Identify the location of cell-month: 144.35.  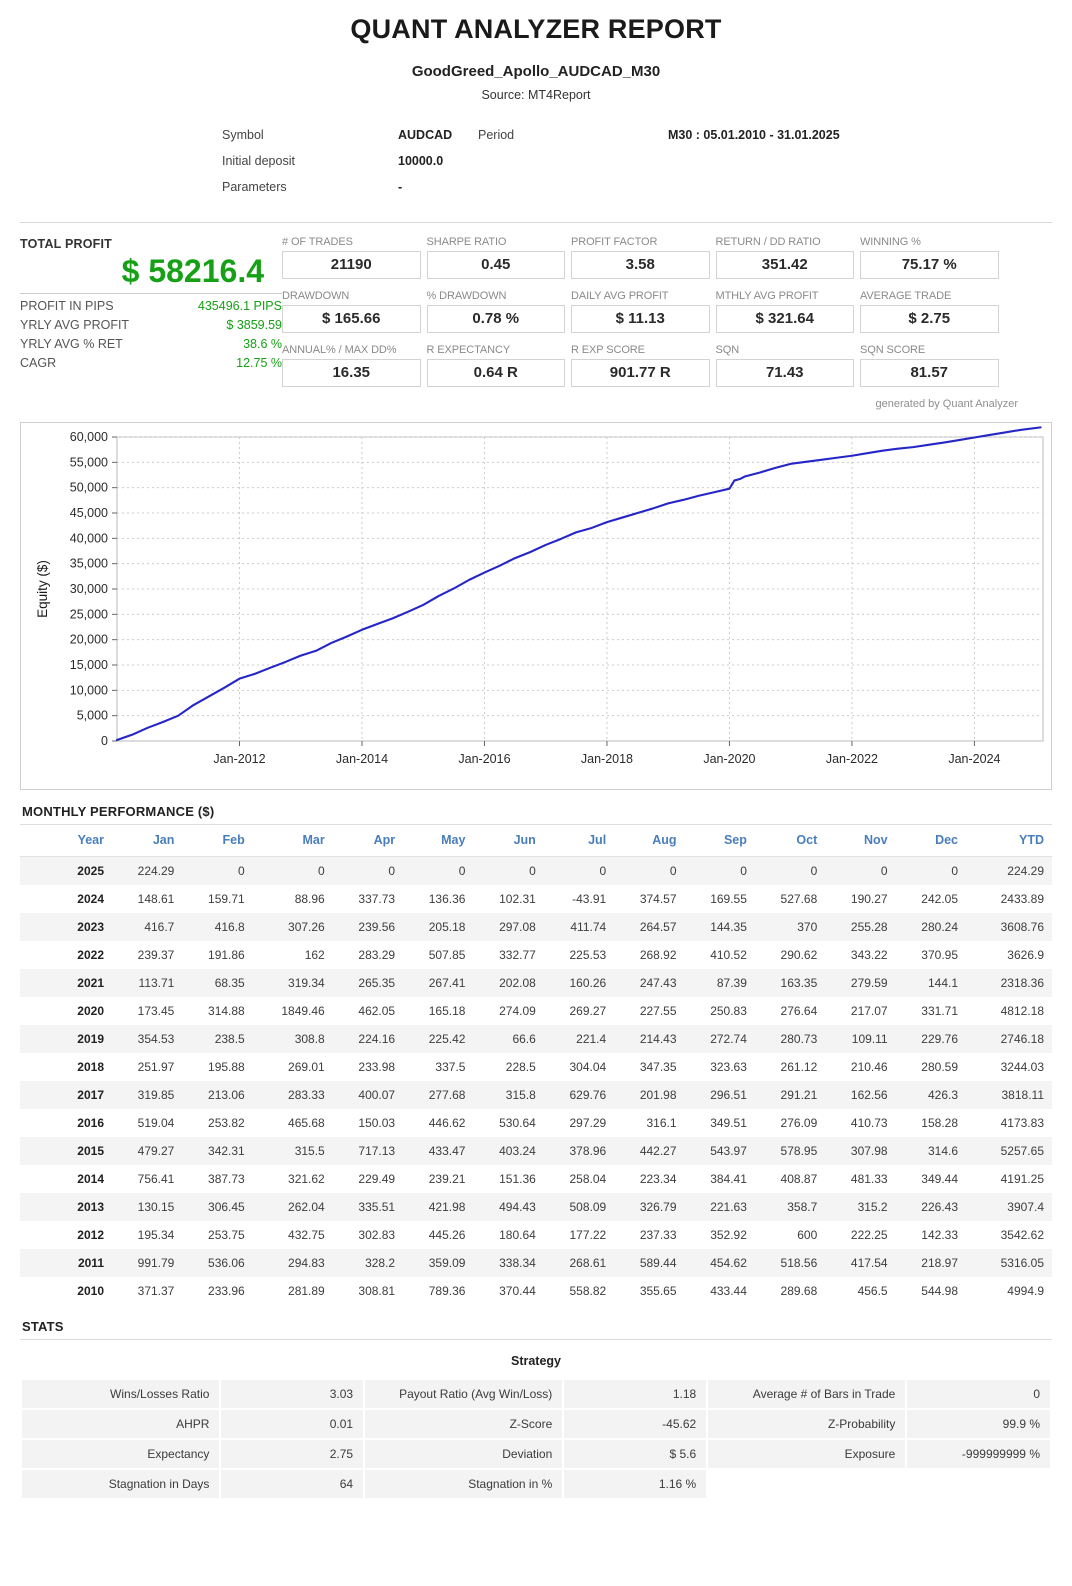
(728, 926).